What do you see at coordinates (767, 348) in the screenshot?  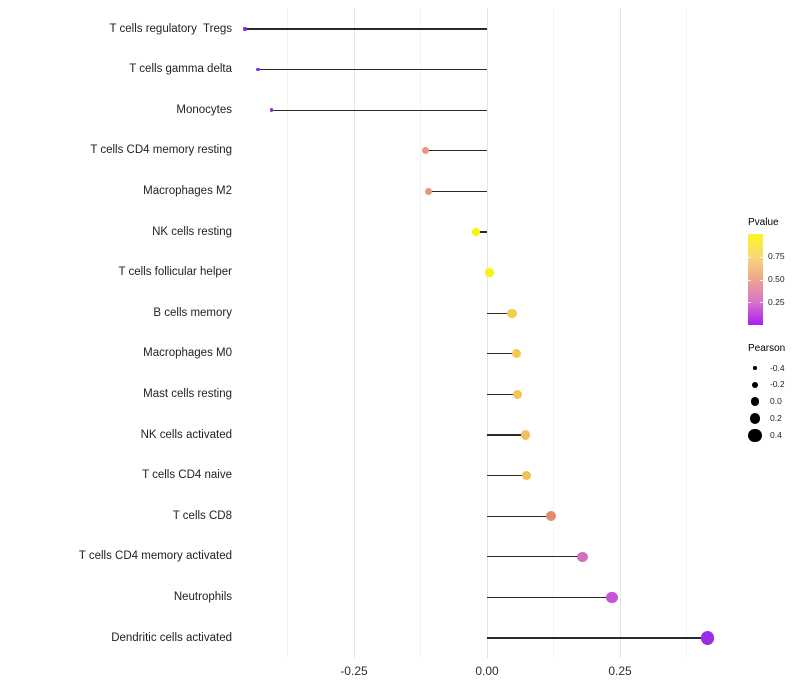 I see `pearson-legend-title: Pearson` at bounding box center [767, 348].